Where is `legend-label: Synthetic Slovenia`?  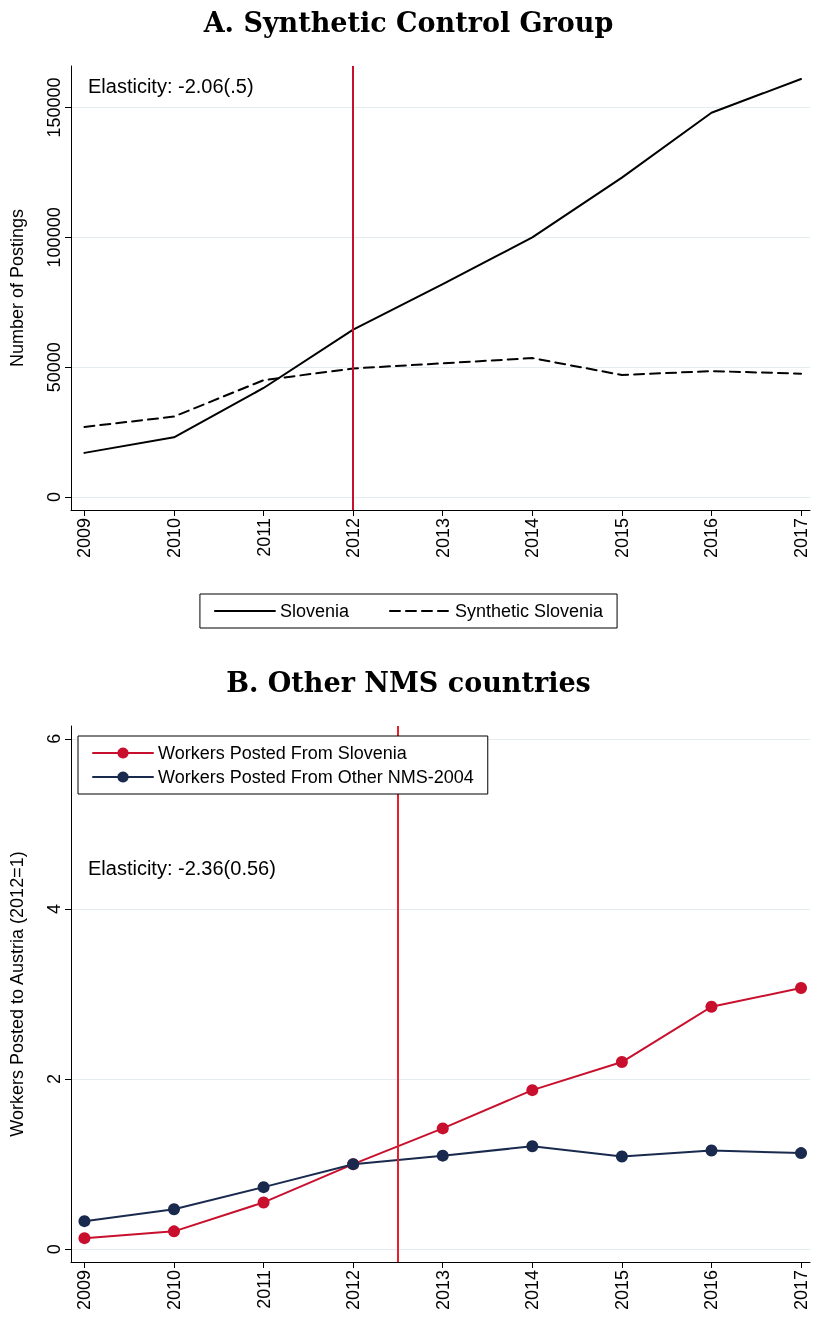 legend-label: Synthetic Slovenia is located at coordinates (529, 611).